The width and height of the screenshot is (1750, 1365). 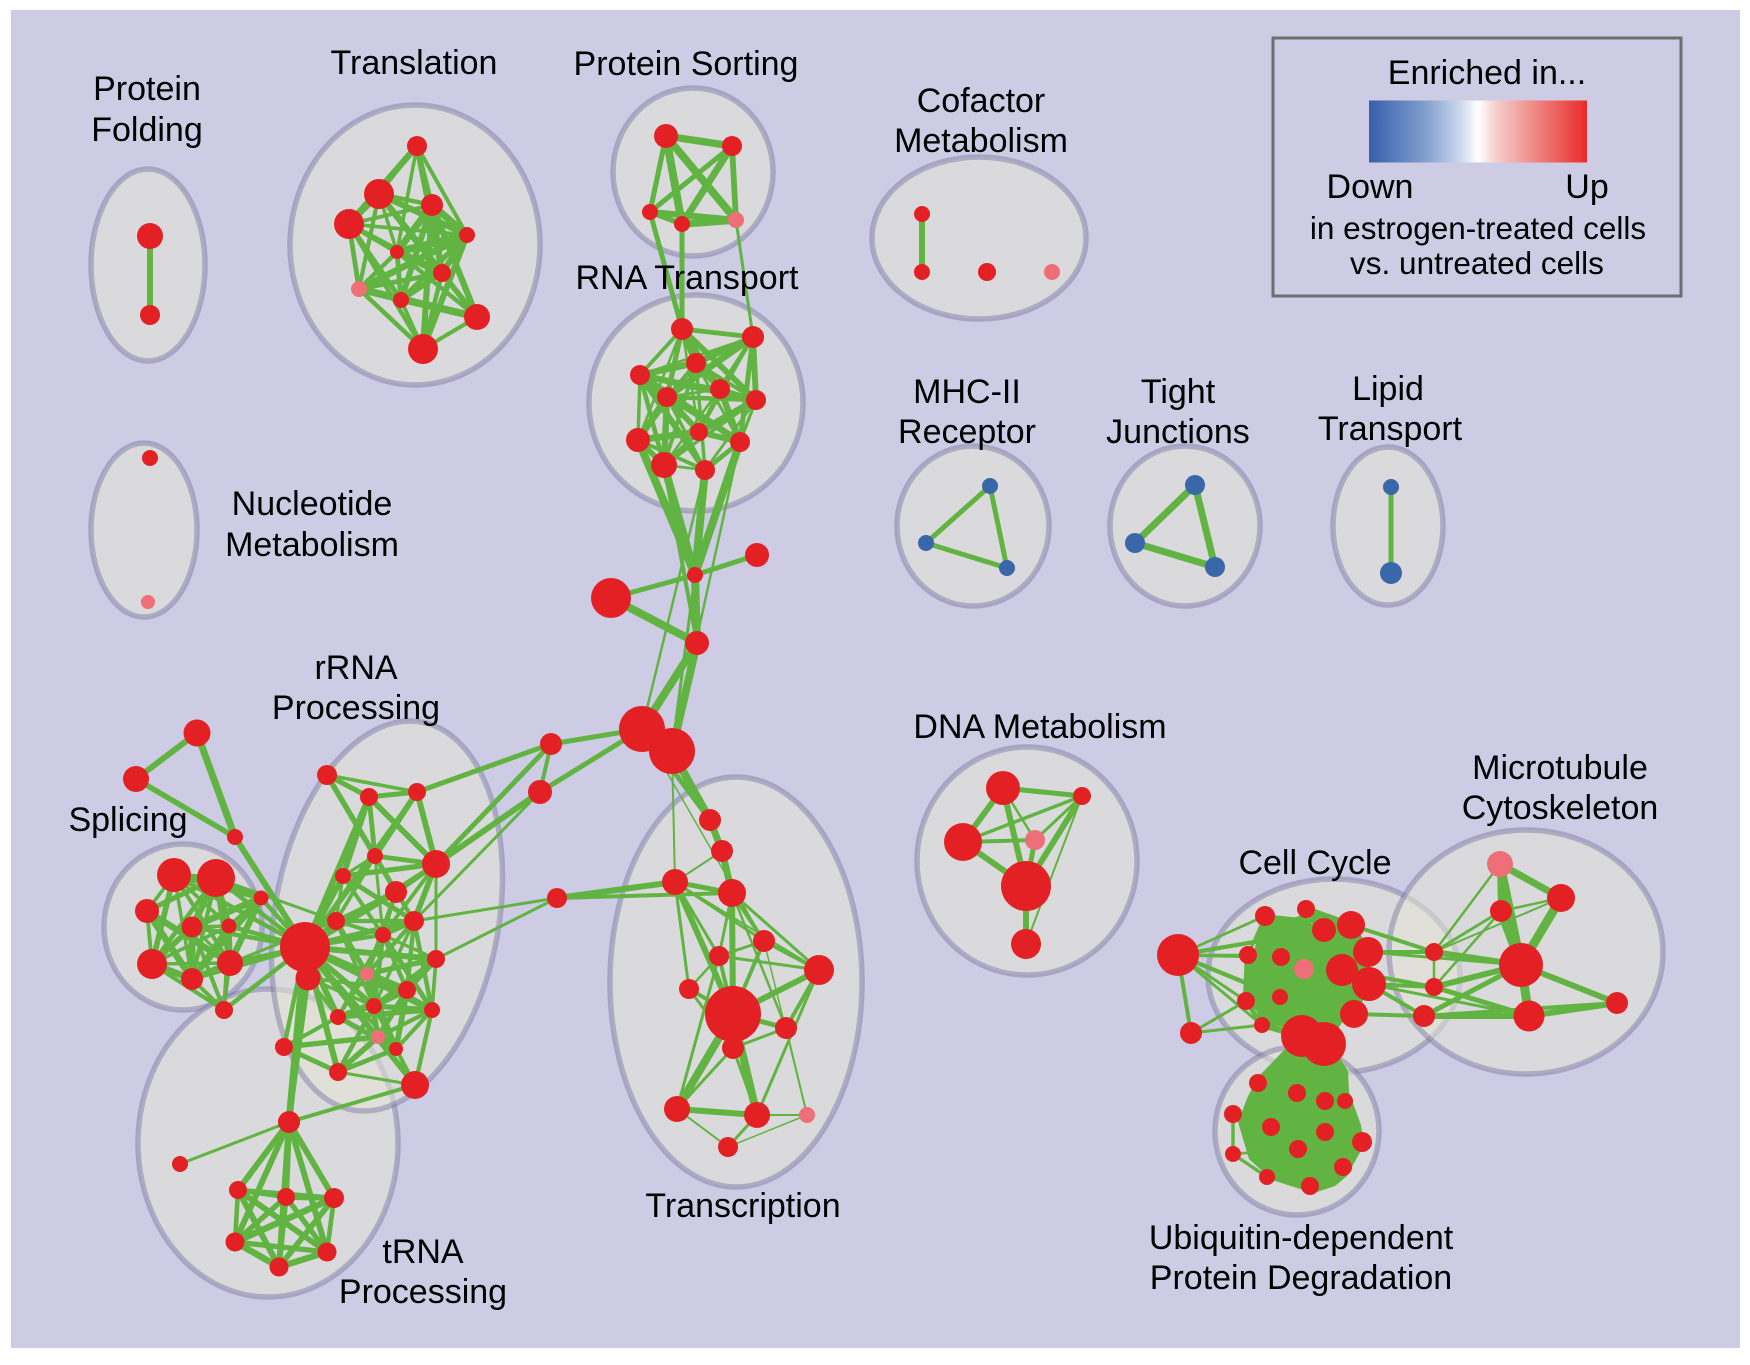 I want to click on svg-text: RNA Transport, so click(x=688, y=278).